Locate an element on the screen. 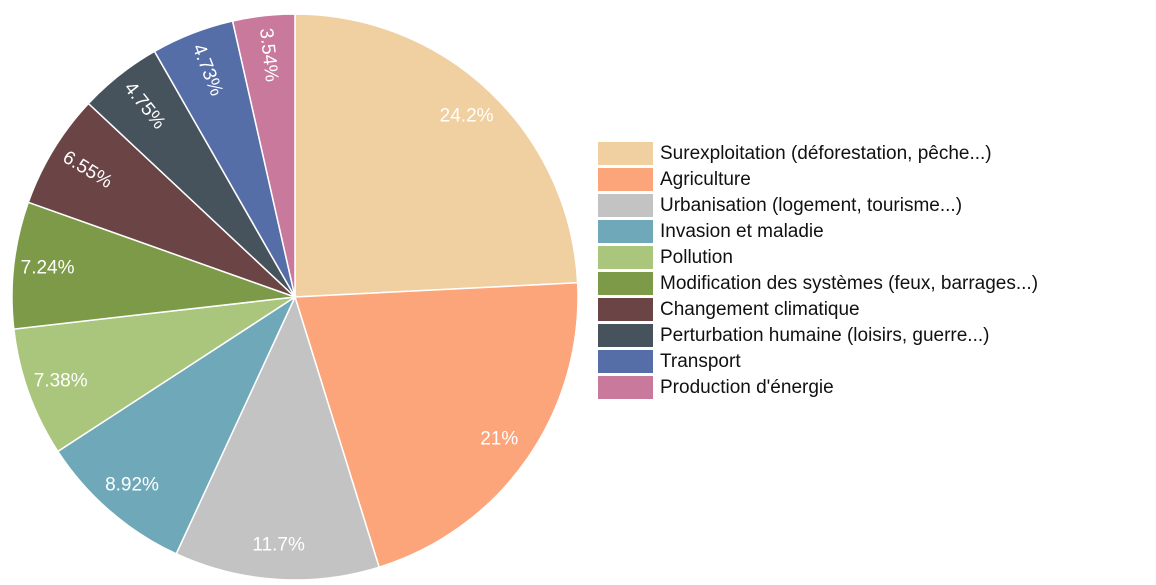 The width and height of the screenshot is (1156, 585). slice-label: 7.24% is located at coordinates (48, 268).